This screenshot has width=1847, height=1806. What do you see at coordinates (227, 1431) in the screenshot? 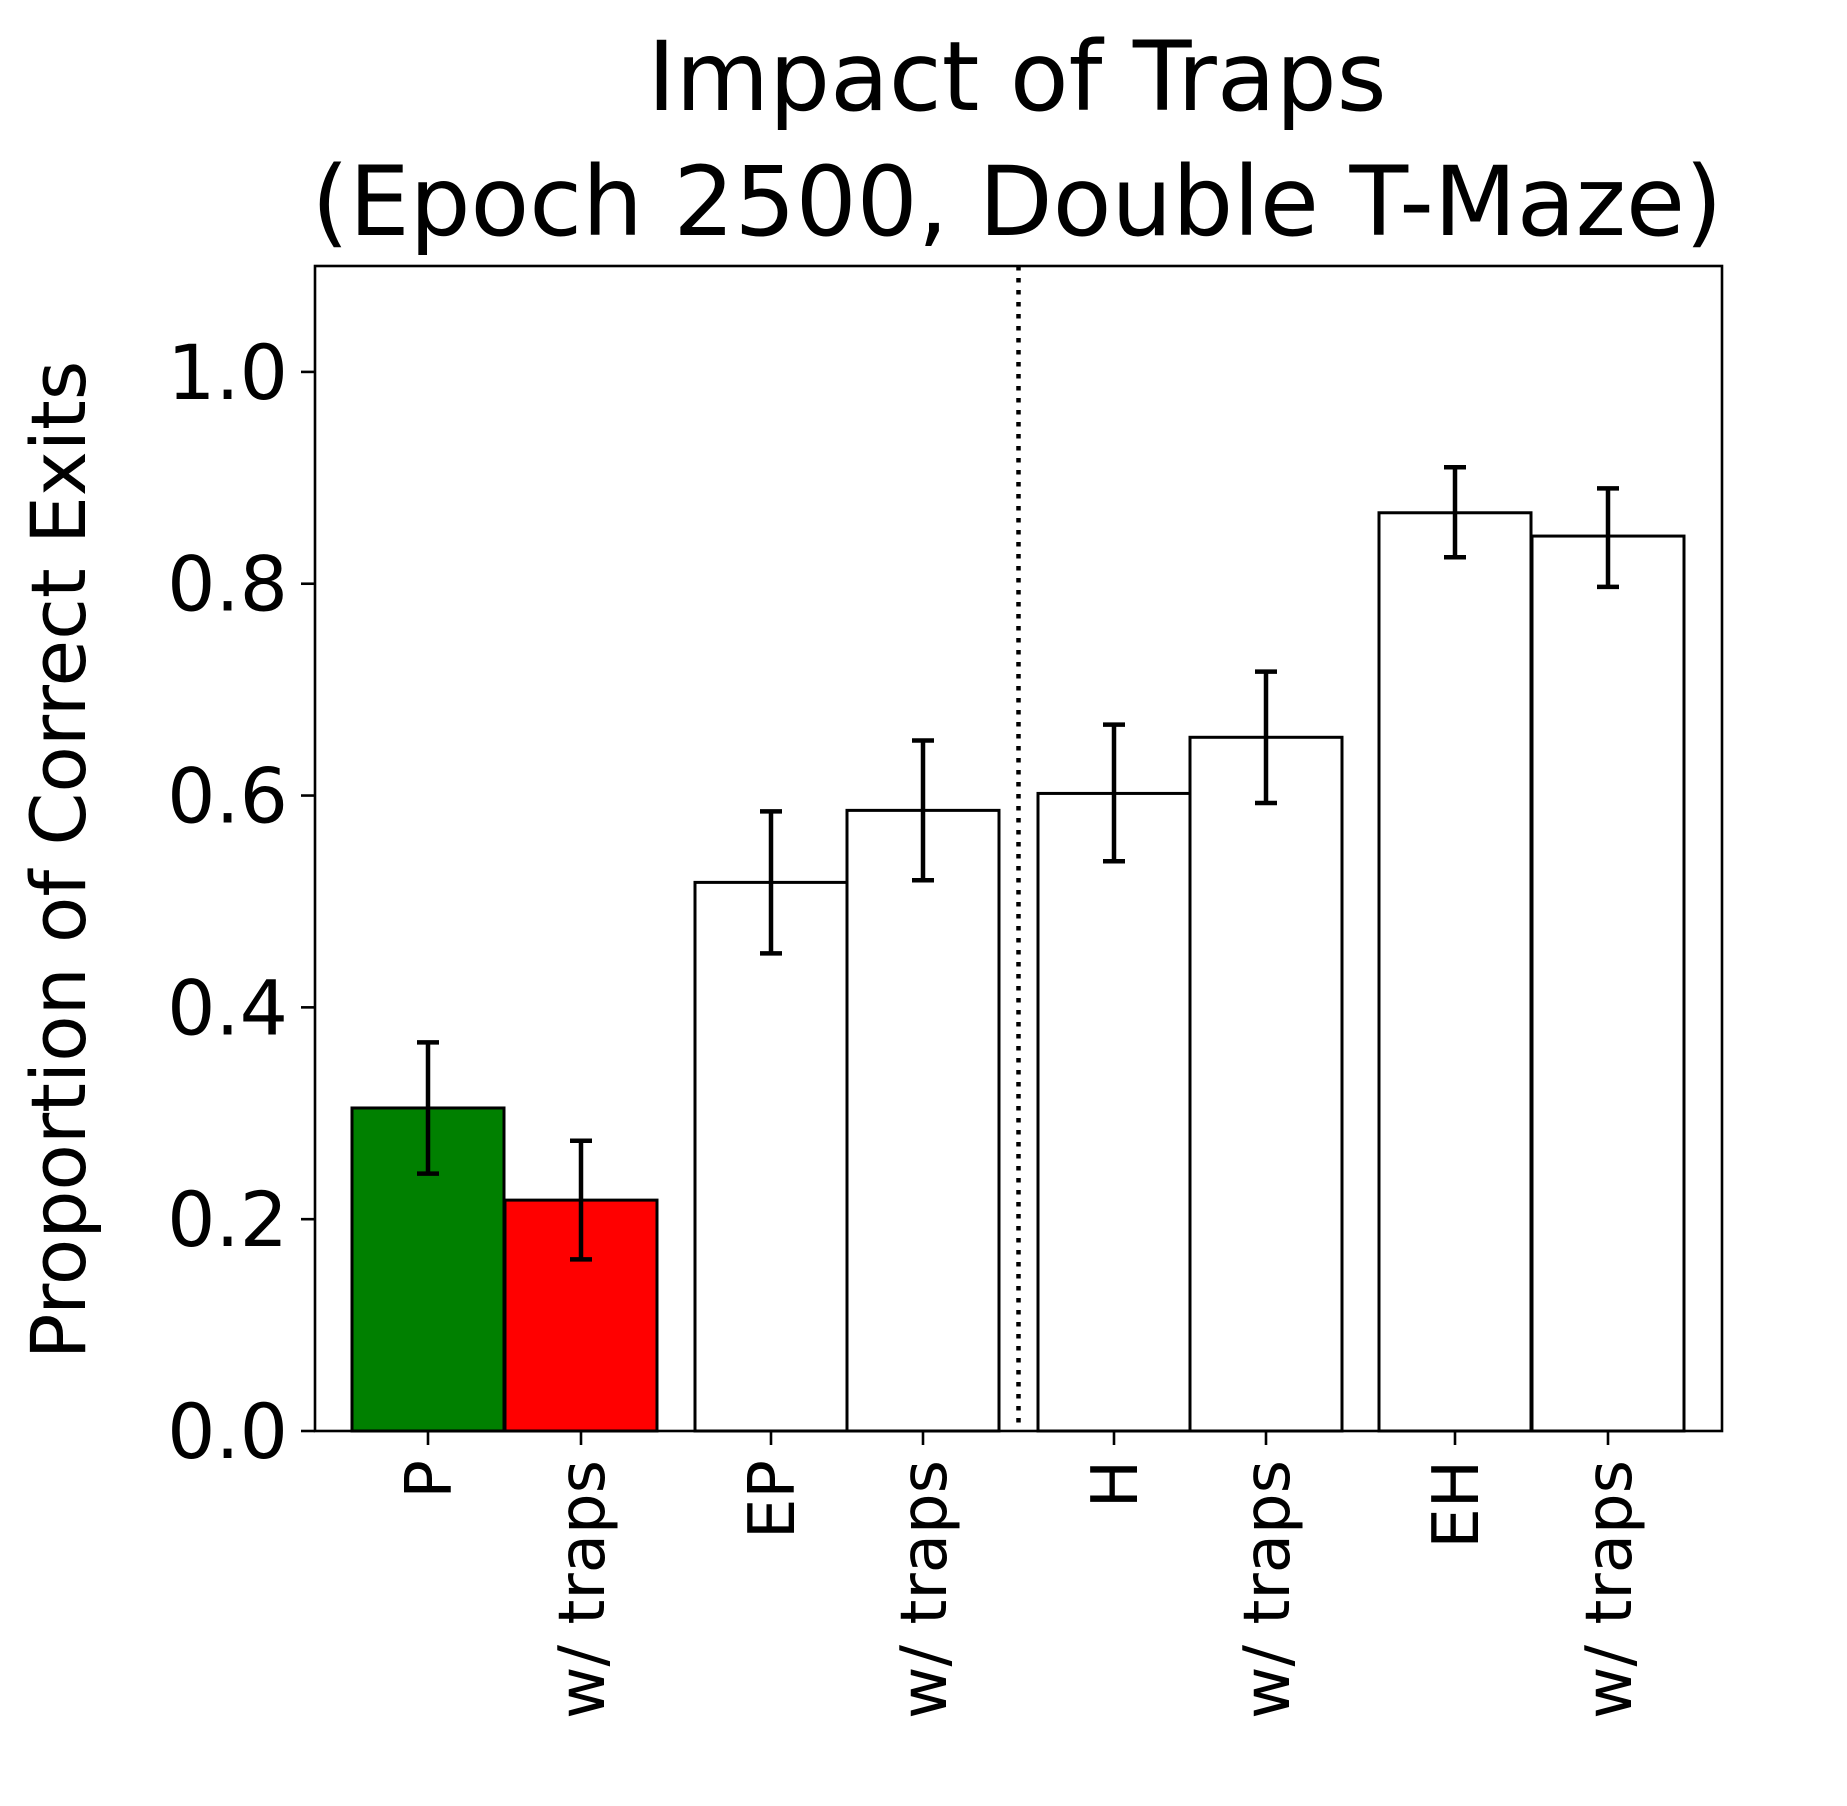
I see `y-tick-label: 0.0` at bounding box center [227, 1431].